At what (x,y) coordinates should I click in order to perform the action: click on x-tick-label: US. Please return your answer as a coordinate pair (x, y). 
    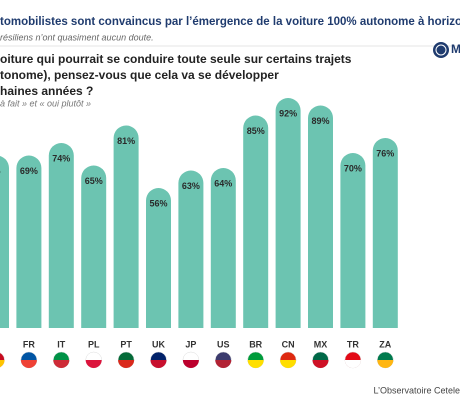
    Looking at the image, I should click on (223, 344).